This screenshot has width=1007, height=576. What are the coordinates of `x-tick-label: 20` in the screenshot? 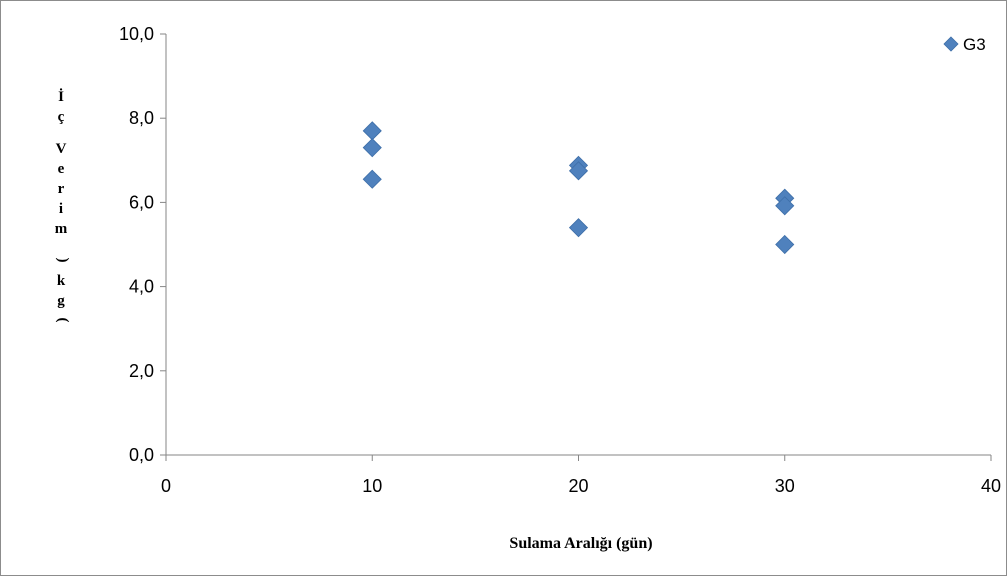 It's located at (578, 486).